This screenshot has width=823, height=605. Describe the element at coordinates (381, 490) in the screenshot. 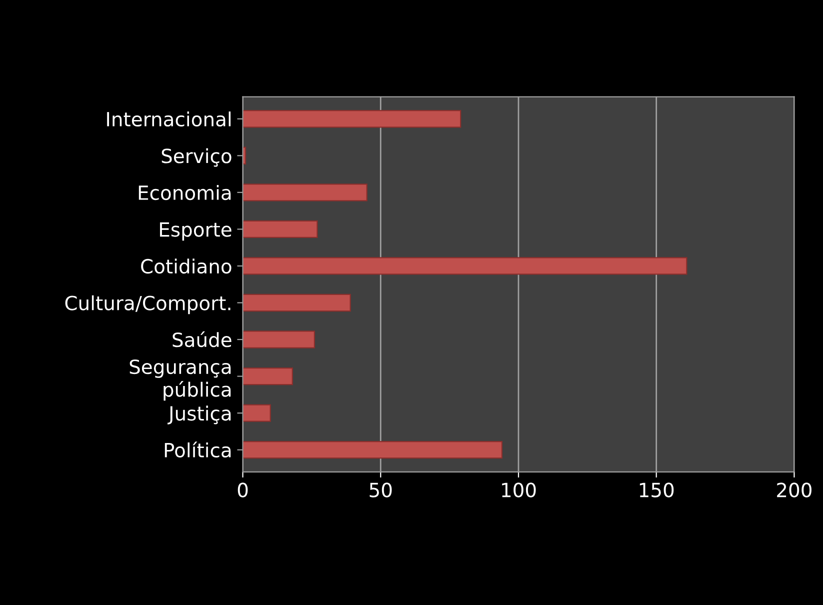

I see `x-tick-label: 50` at that location.